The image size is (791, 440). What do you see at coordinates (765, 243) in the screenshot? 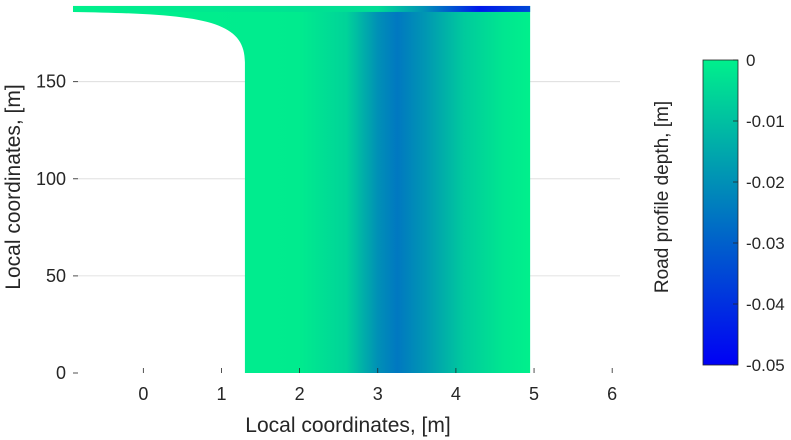
I see `colorbar-tick-label: -0.03` at bounding box center [765, 243].